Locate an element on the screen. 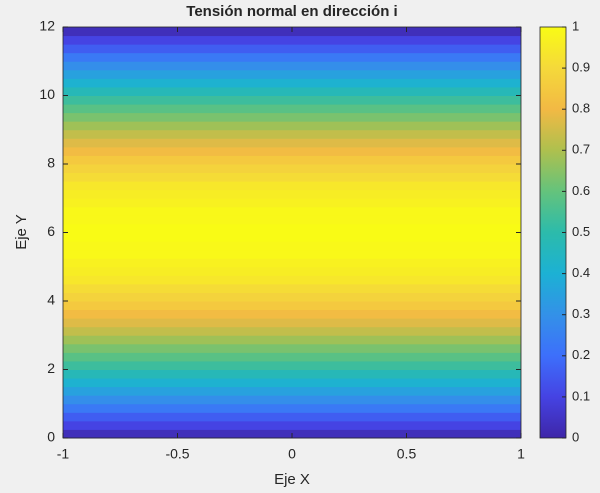 Image resolution: width=600 pixels, height=493 pixels. y-tick-label: 12 is located at coordinates (47, 26).